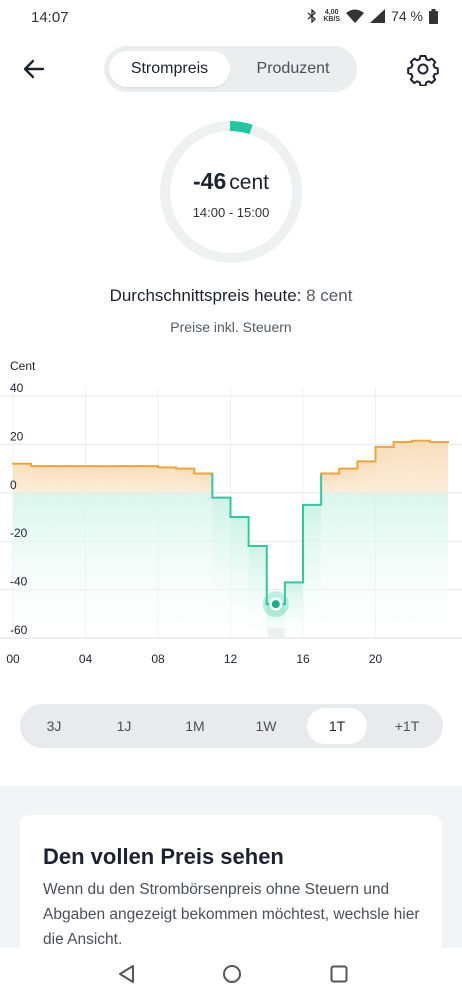  Describe the element at coordinates (205, 295) in the screenshot. I see `average-label: Durchschnittspreis heute:` at that location.